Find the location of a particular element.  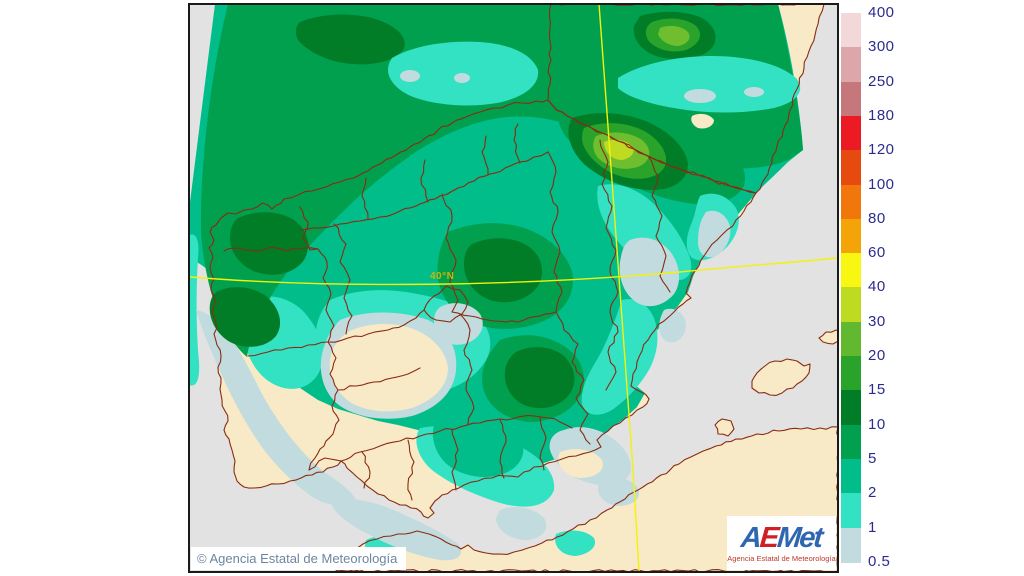

legend-tick-label: 60 is located at coordinates (877, 253).